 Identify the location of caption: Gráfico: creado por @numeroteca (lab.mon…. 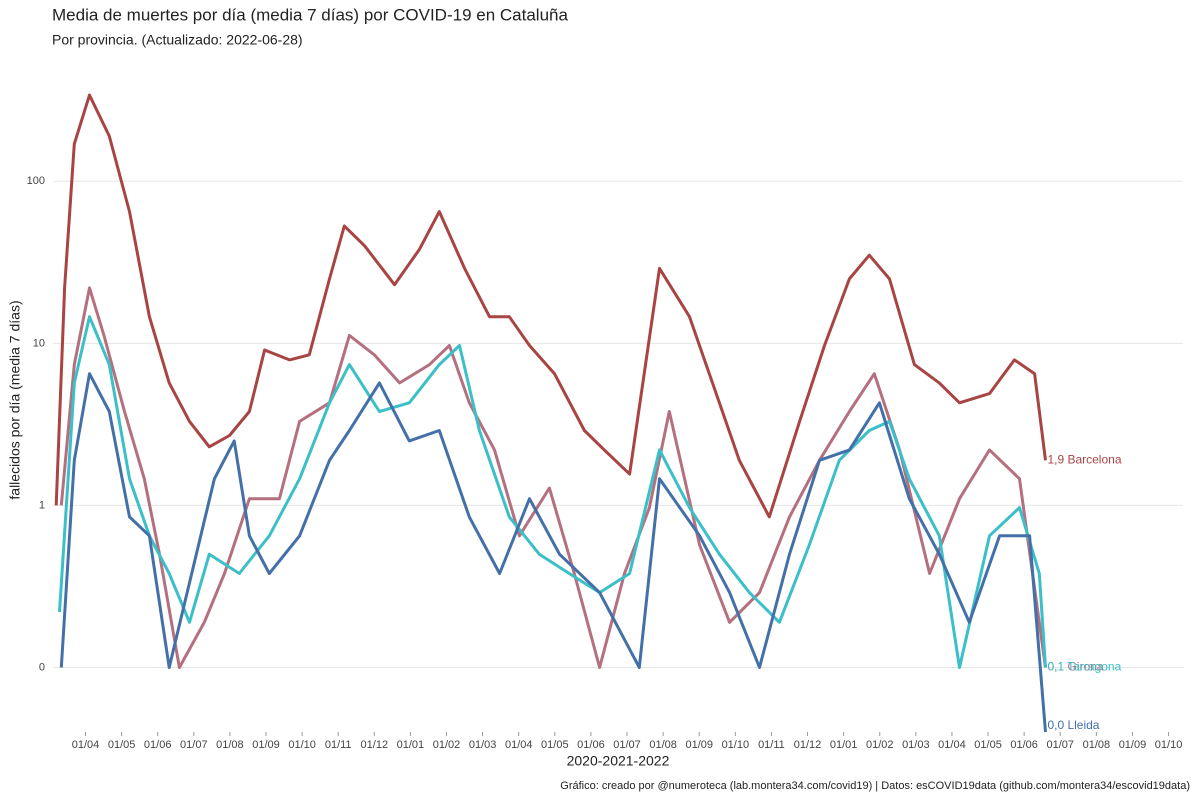
(875, 786).